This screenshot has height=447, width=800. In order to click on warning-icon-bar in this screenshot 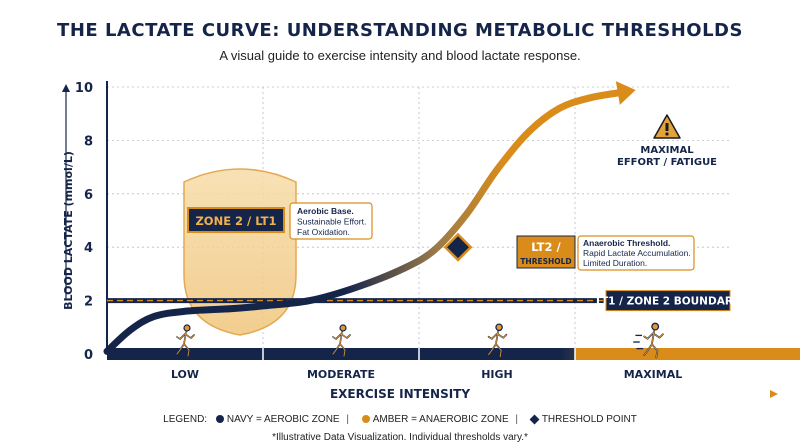, I will do `click(667, 127)`.